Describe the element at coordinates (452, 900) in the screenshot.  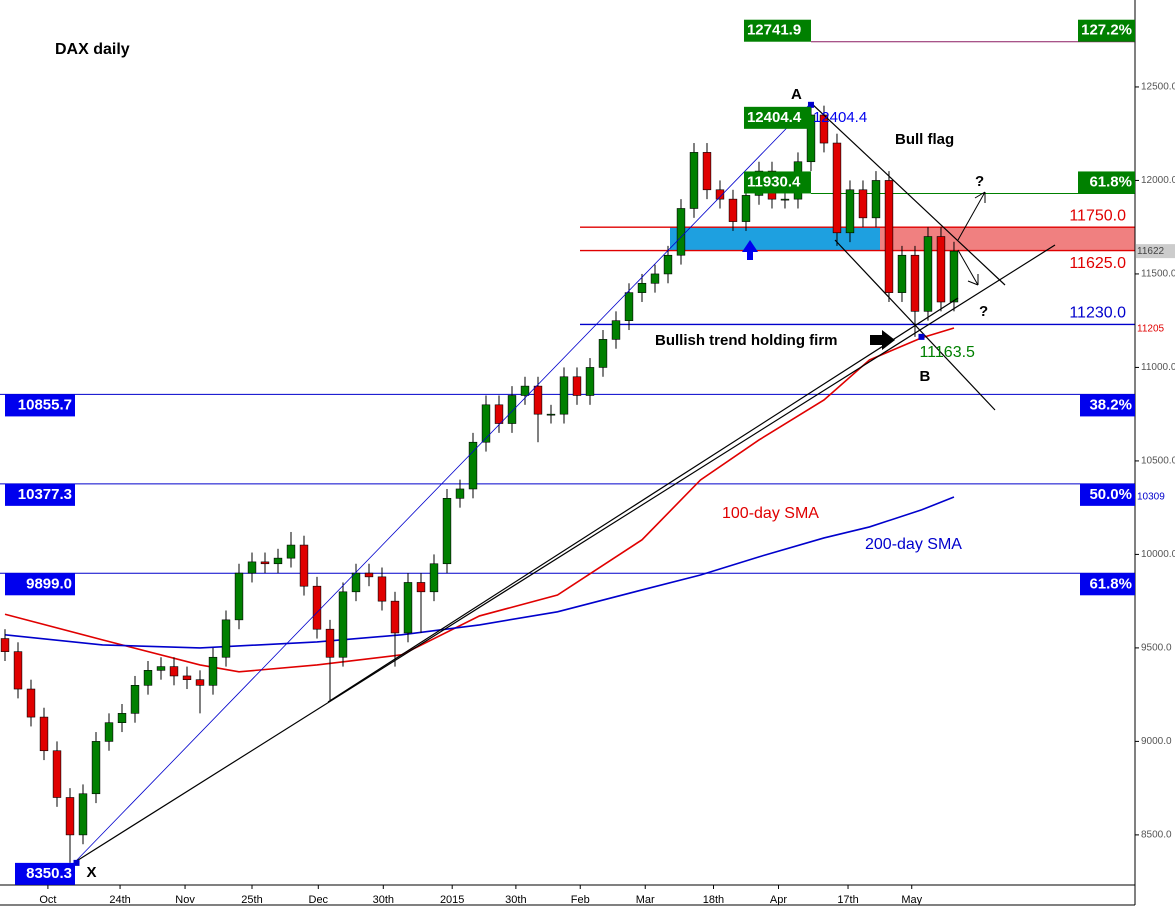
I see `x-tick-label: 2015` at that location.